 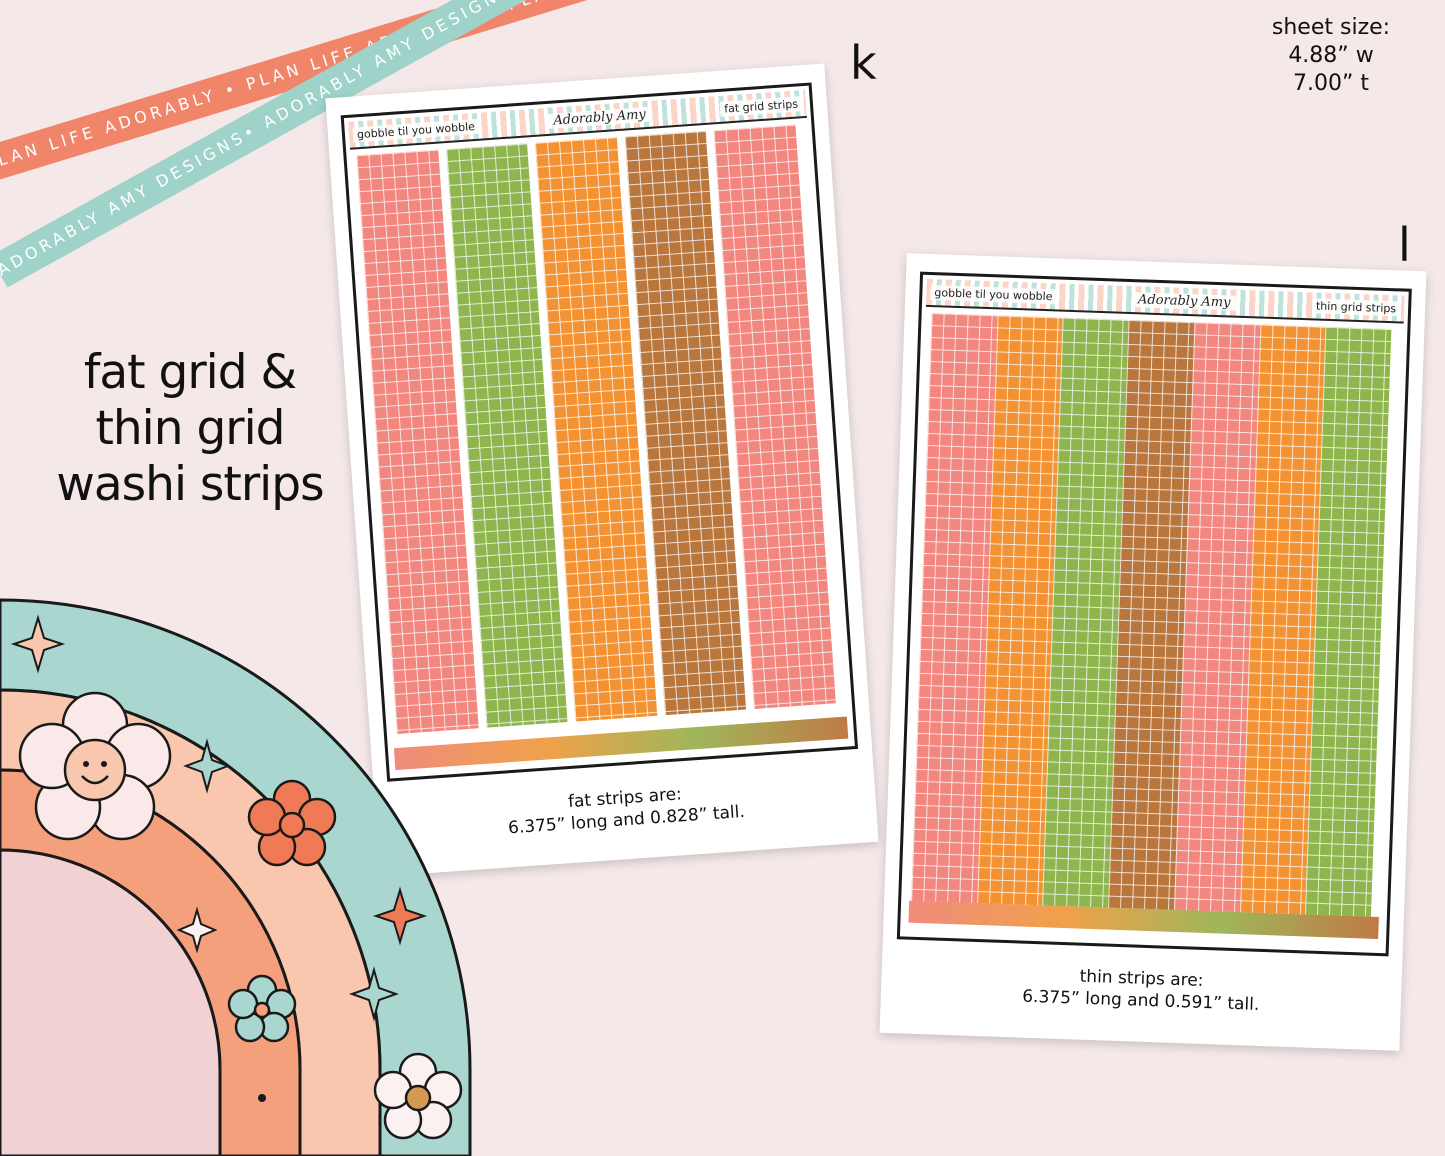 What do you see at coordinates (111, 1002) in the screenshot?
I see `rainbow-band-pink` at bounding box center [111, 1002].